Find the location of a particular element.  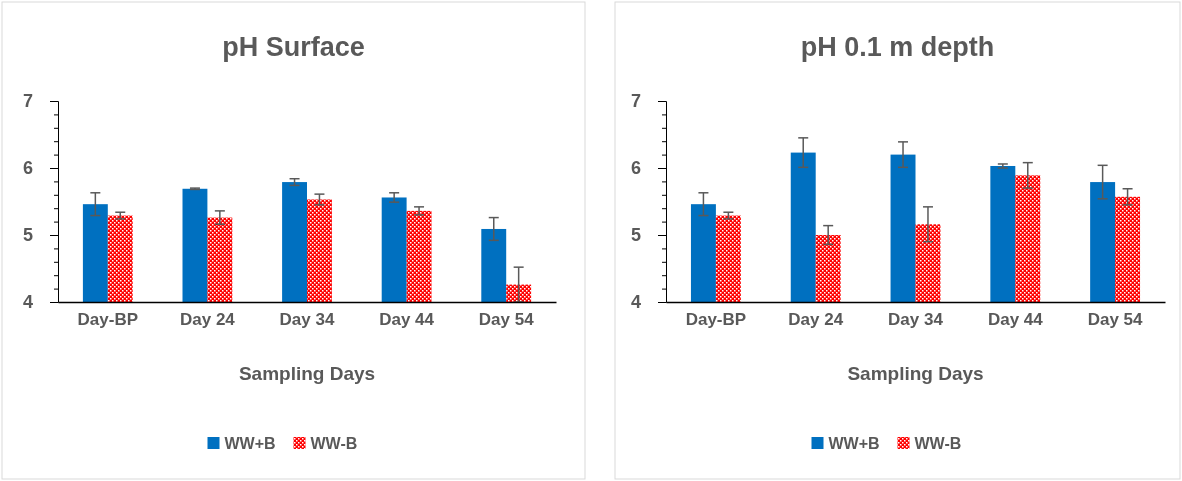

chart-title: pH Surface is located at coordinates (293, 47).